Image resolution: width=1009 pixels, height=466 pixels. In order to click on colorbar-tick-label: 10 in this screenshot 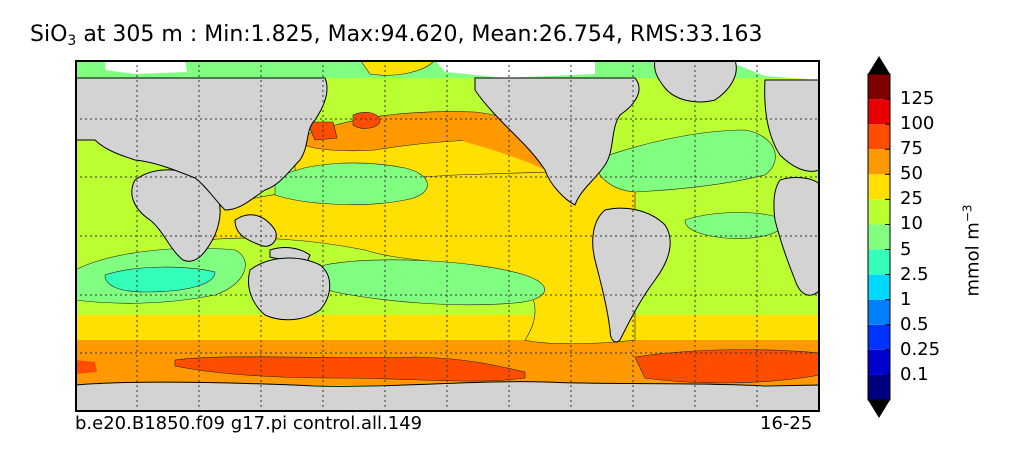, I will do `click(911, 224)`.